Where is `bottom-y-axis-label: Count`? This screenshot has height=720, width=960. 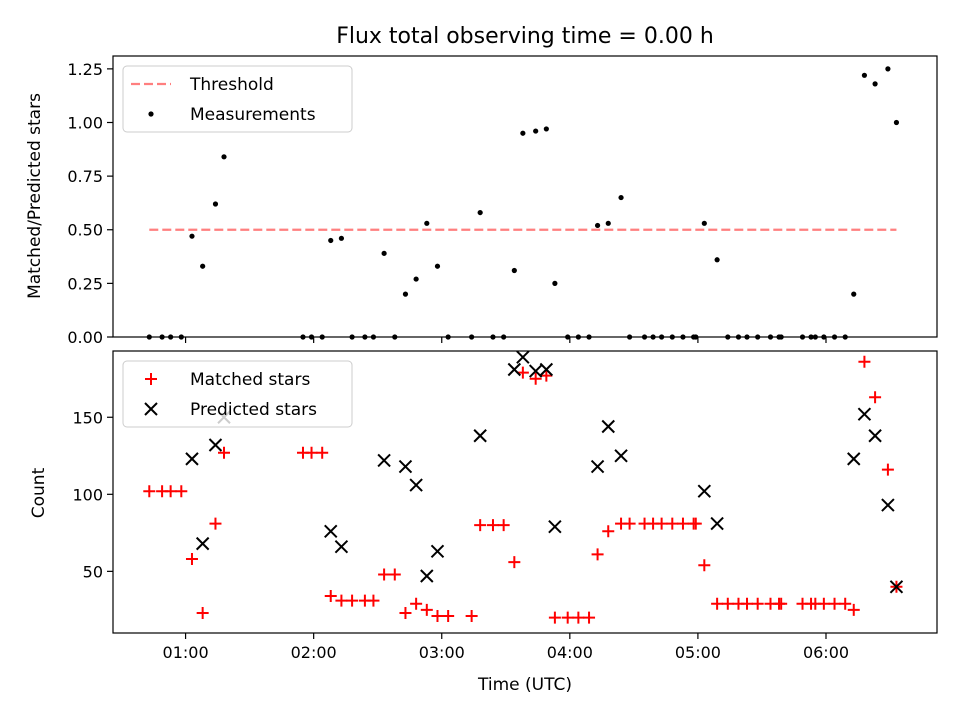 bottom-y-axis-label: Count is located at coordinates (39, 492).